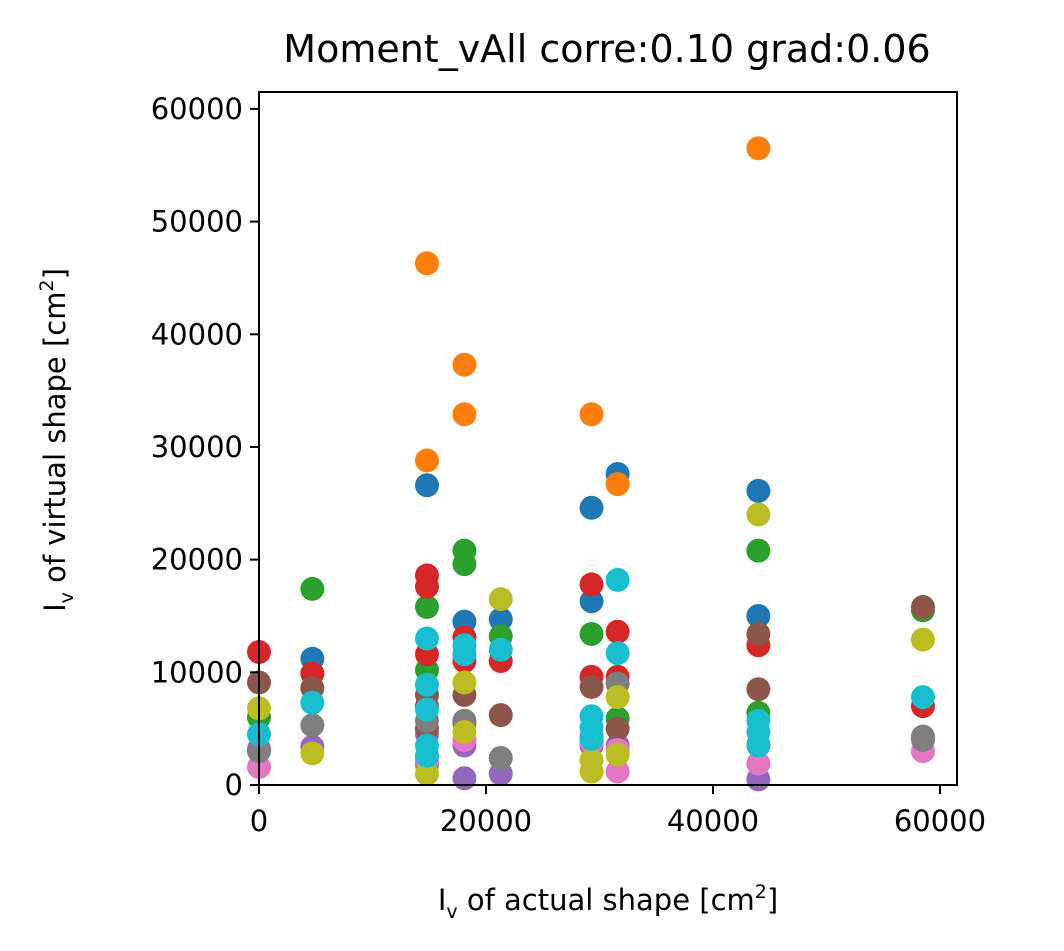  What do you see at coordinates (772, 900) in the screenshot?
I see `x-axis-label-end: ]` at bounding box center [772, 900].